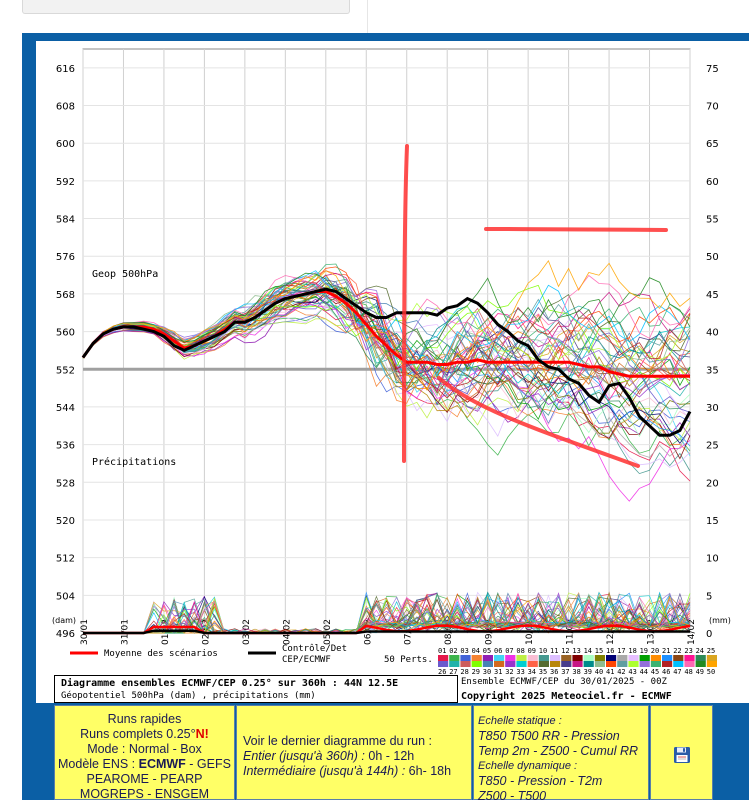 The height and width of the screenshot is (800, 749). Describe the element at coordinates (520, 672) in the screenshot. I see `swatch-number: 33` at that location.